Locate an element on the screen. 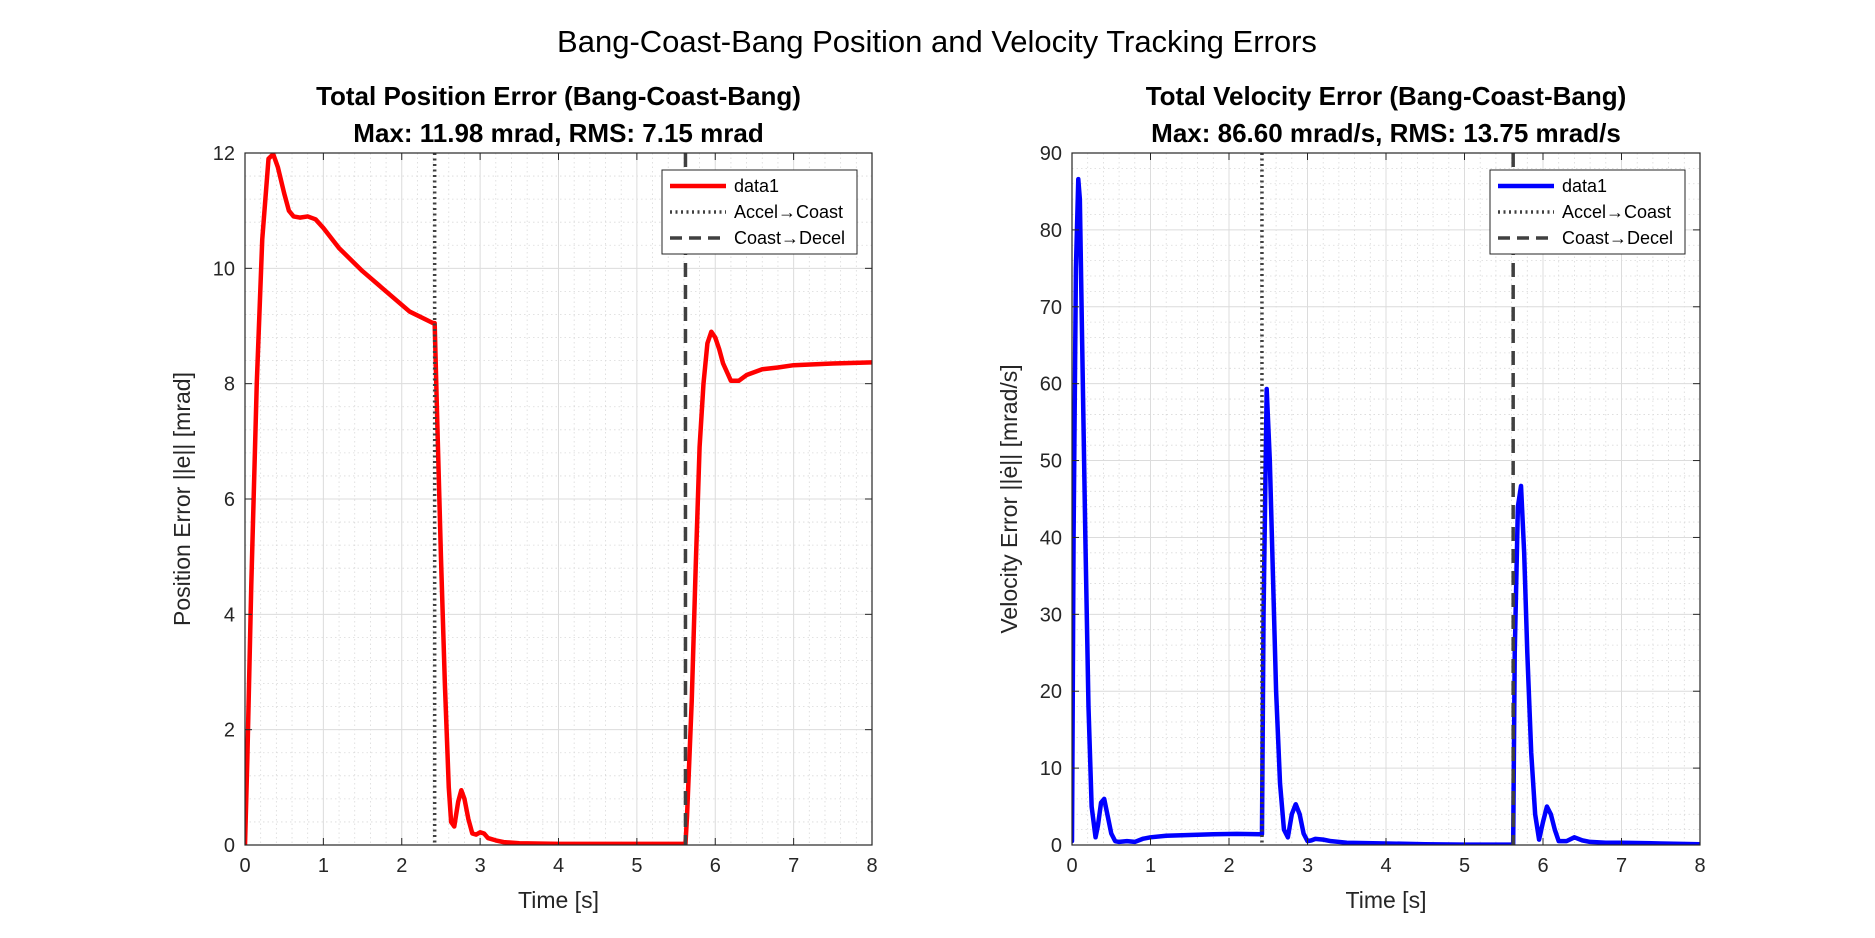 Image resolution: width=1875 pixels, height=938 pixels. velocity-ytick-label: 70 is located at coordinates (1051, 308).